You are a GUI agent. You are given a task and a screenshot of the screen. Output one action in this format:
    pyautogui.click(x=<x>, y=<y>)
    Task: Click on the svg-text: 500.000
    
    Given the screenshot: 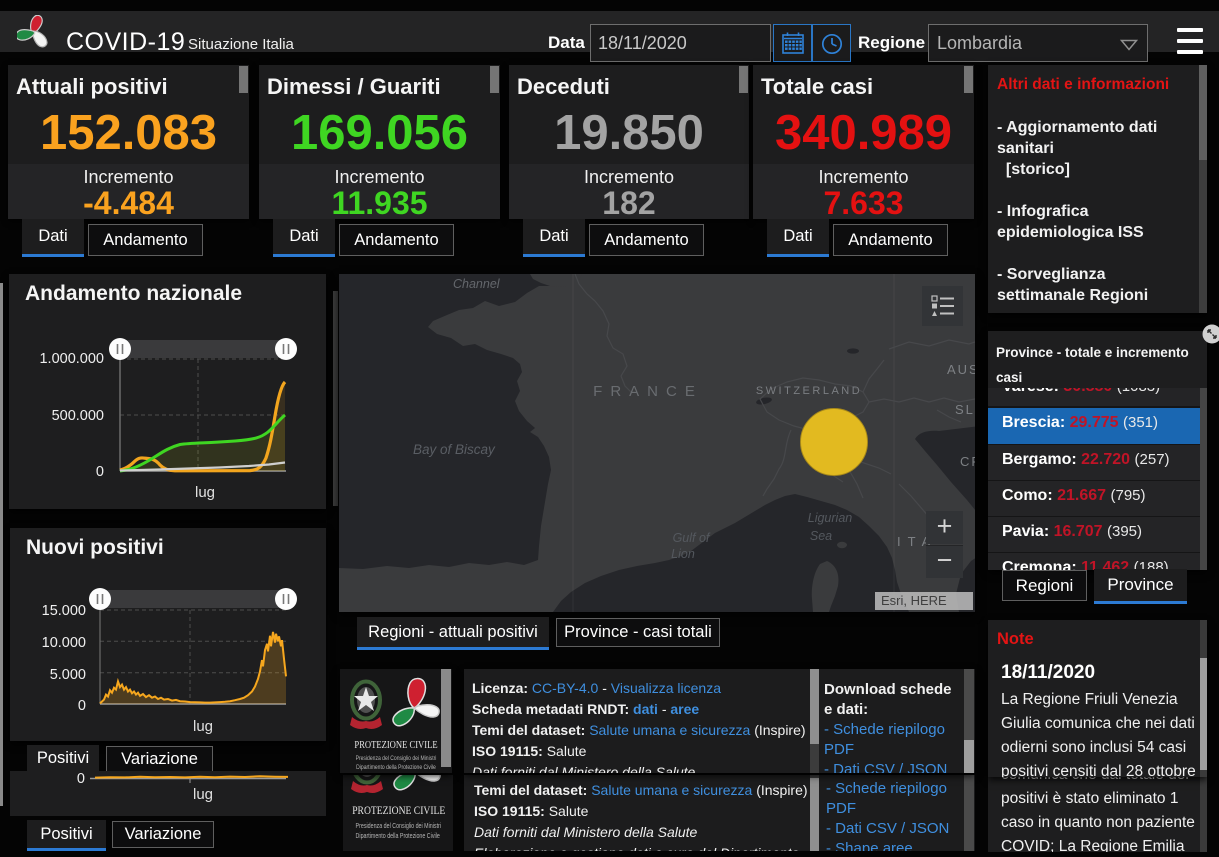 What is the action you would take?
    pyautogui.click(x=78, y=416)
    